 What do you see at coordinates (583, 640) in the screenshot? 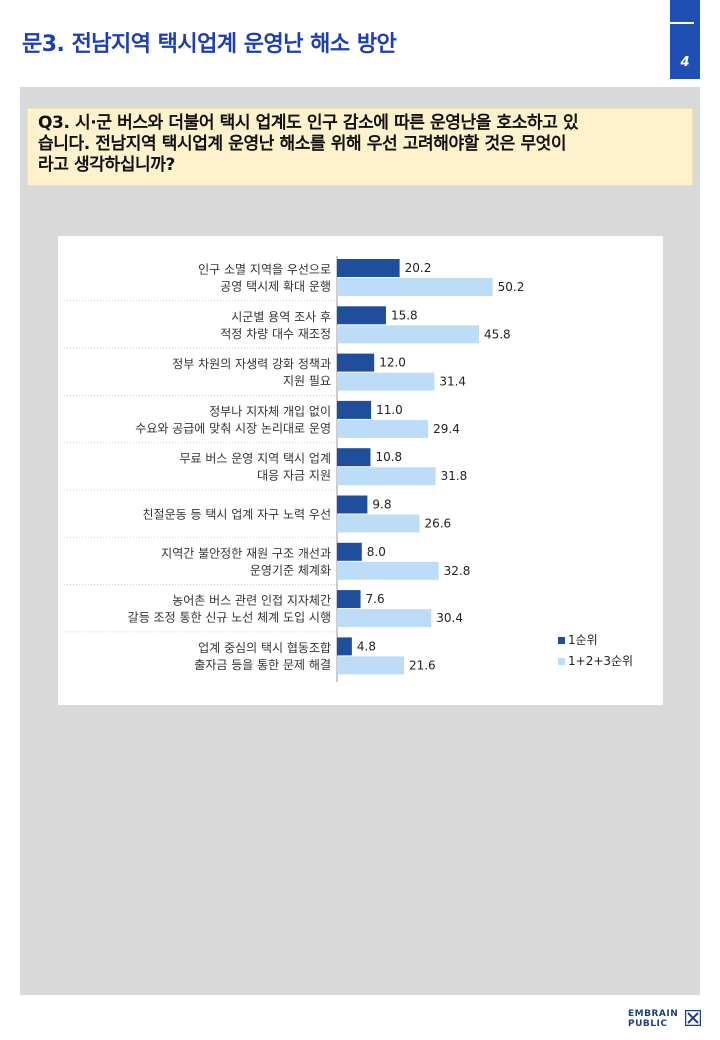
I see `legend-label: 1순위` at bounding box center [583, 640].